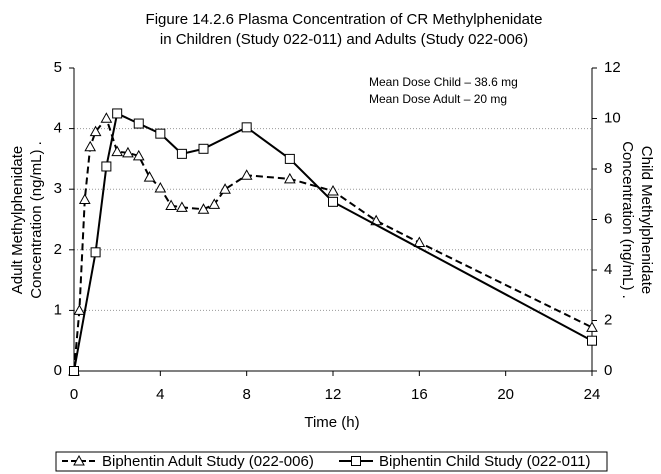 The width and height of the screenshot is (661, 474). I want to click on x-tick-label: 4, so click(160, 394).